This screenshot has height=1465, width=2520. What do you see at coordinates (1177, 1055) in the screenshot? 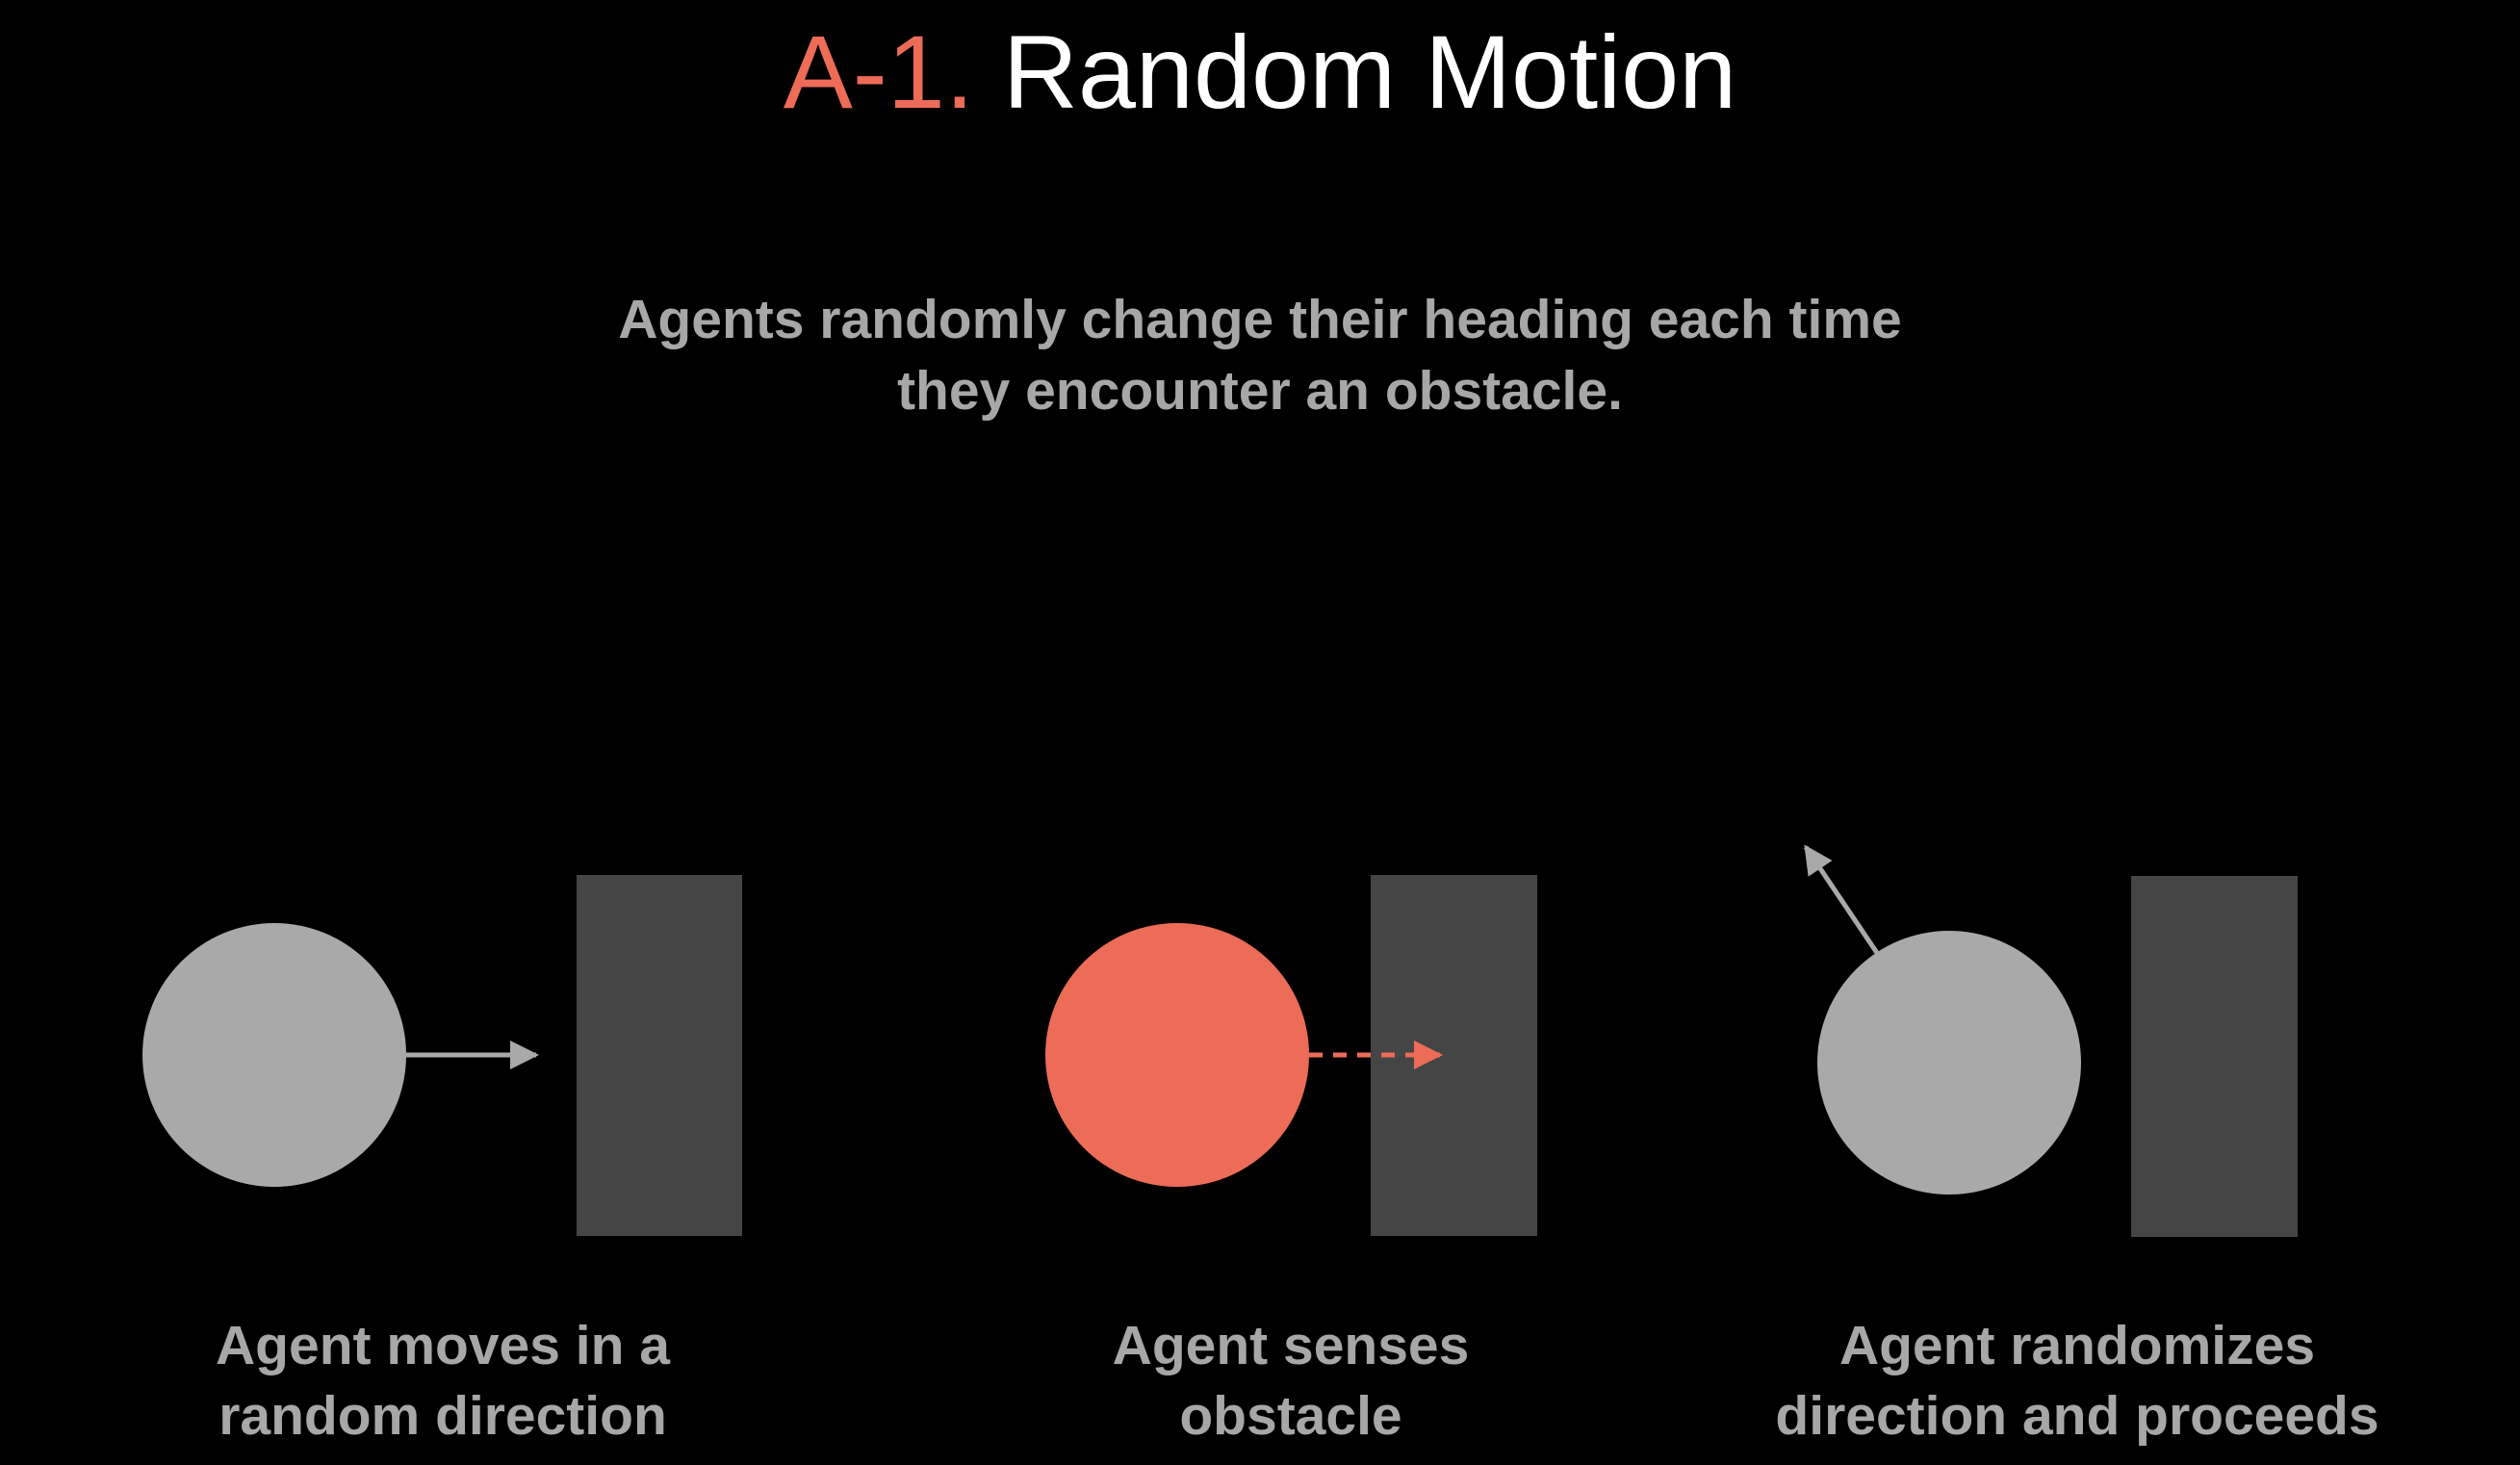
I see `agent-2-sensing` at bounding box center [1177, 1055].